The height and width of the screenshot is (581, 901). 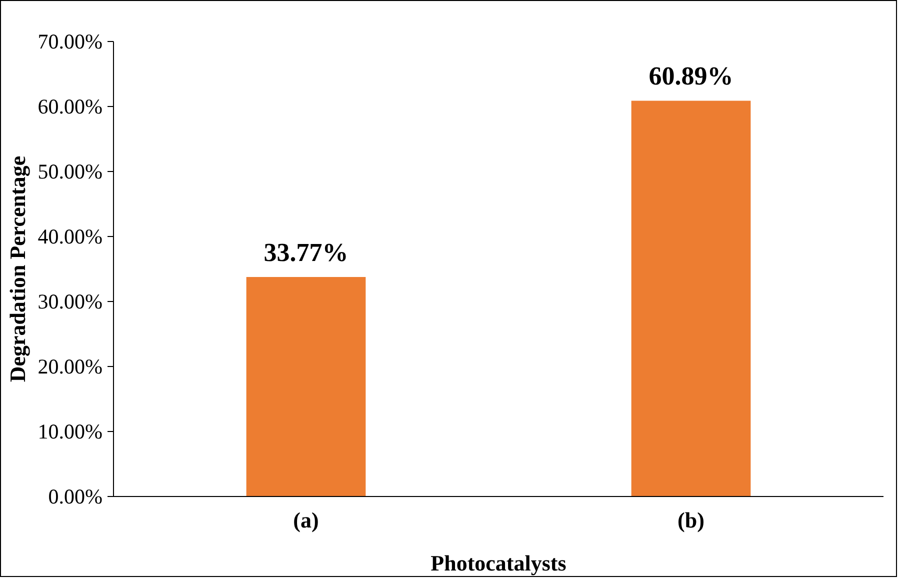 What do you see at coordinates (70, 432) in the screenshot?
I see `y-tick-label: 10.00%` at bounding box center [70, 432].